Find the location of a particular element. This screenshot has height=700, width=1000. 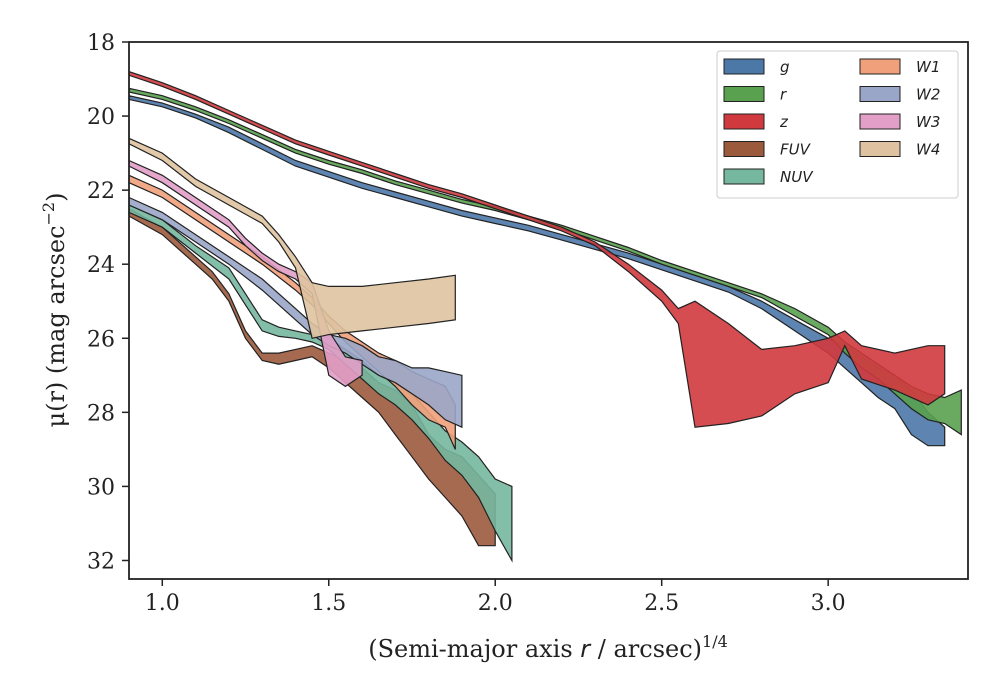

legend-label-nuv: NUV is located at coordinates (797, 177).